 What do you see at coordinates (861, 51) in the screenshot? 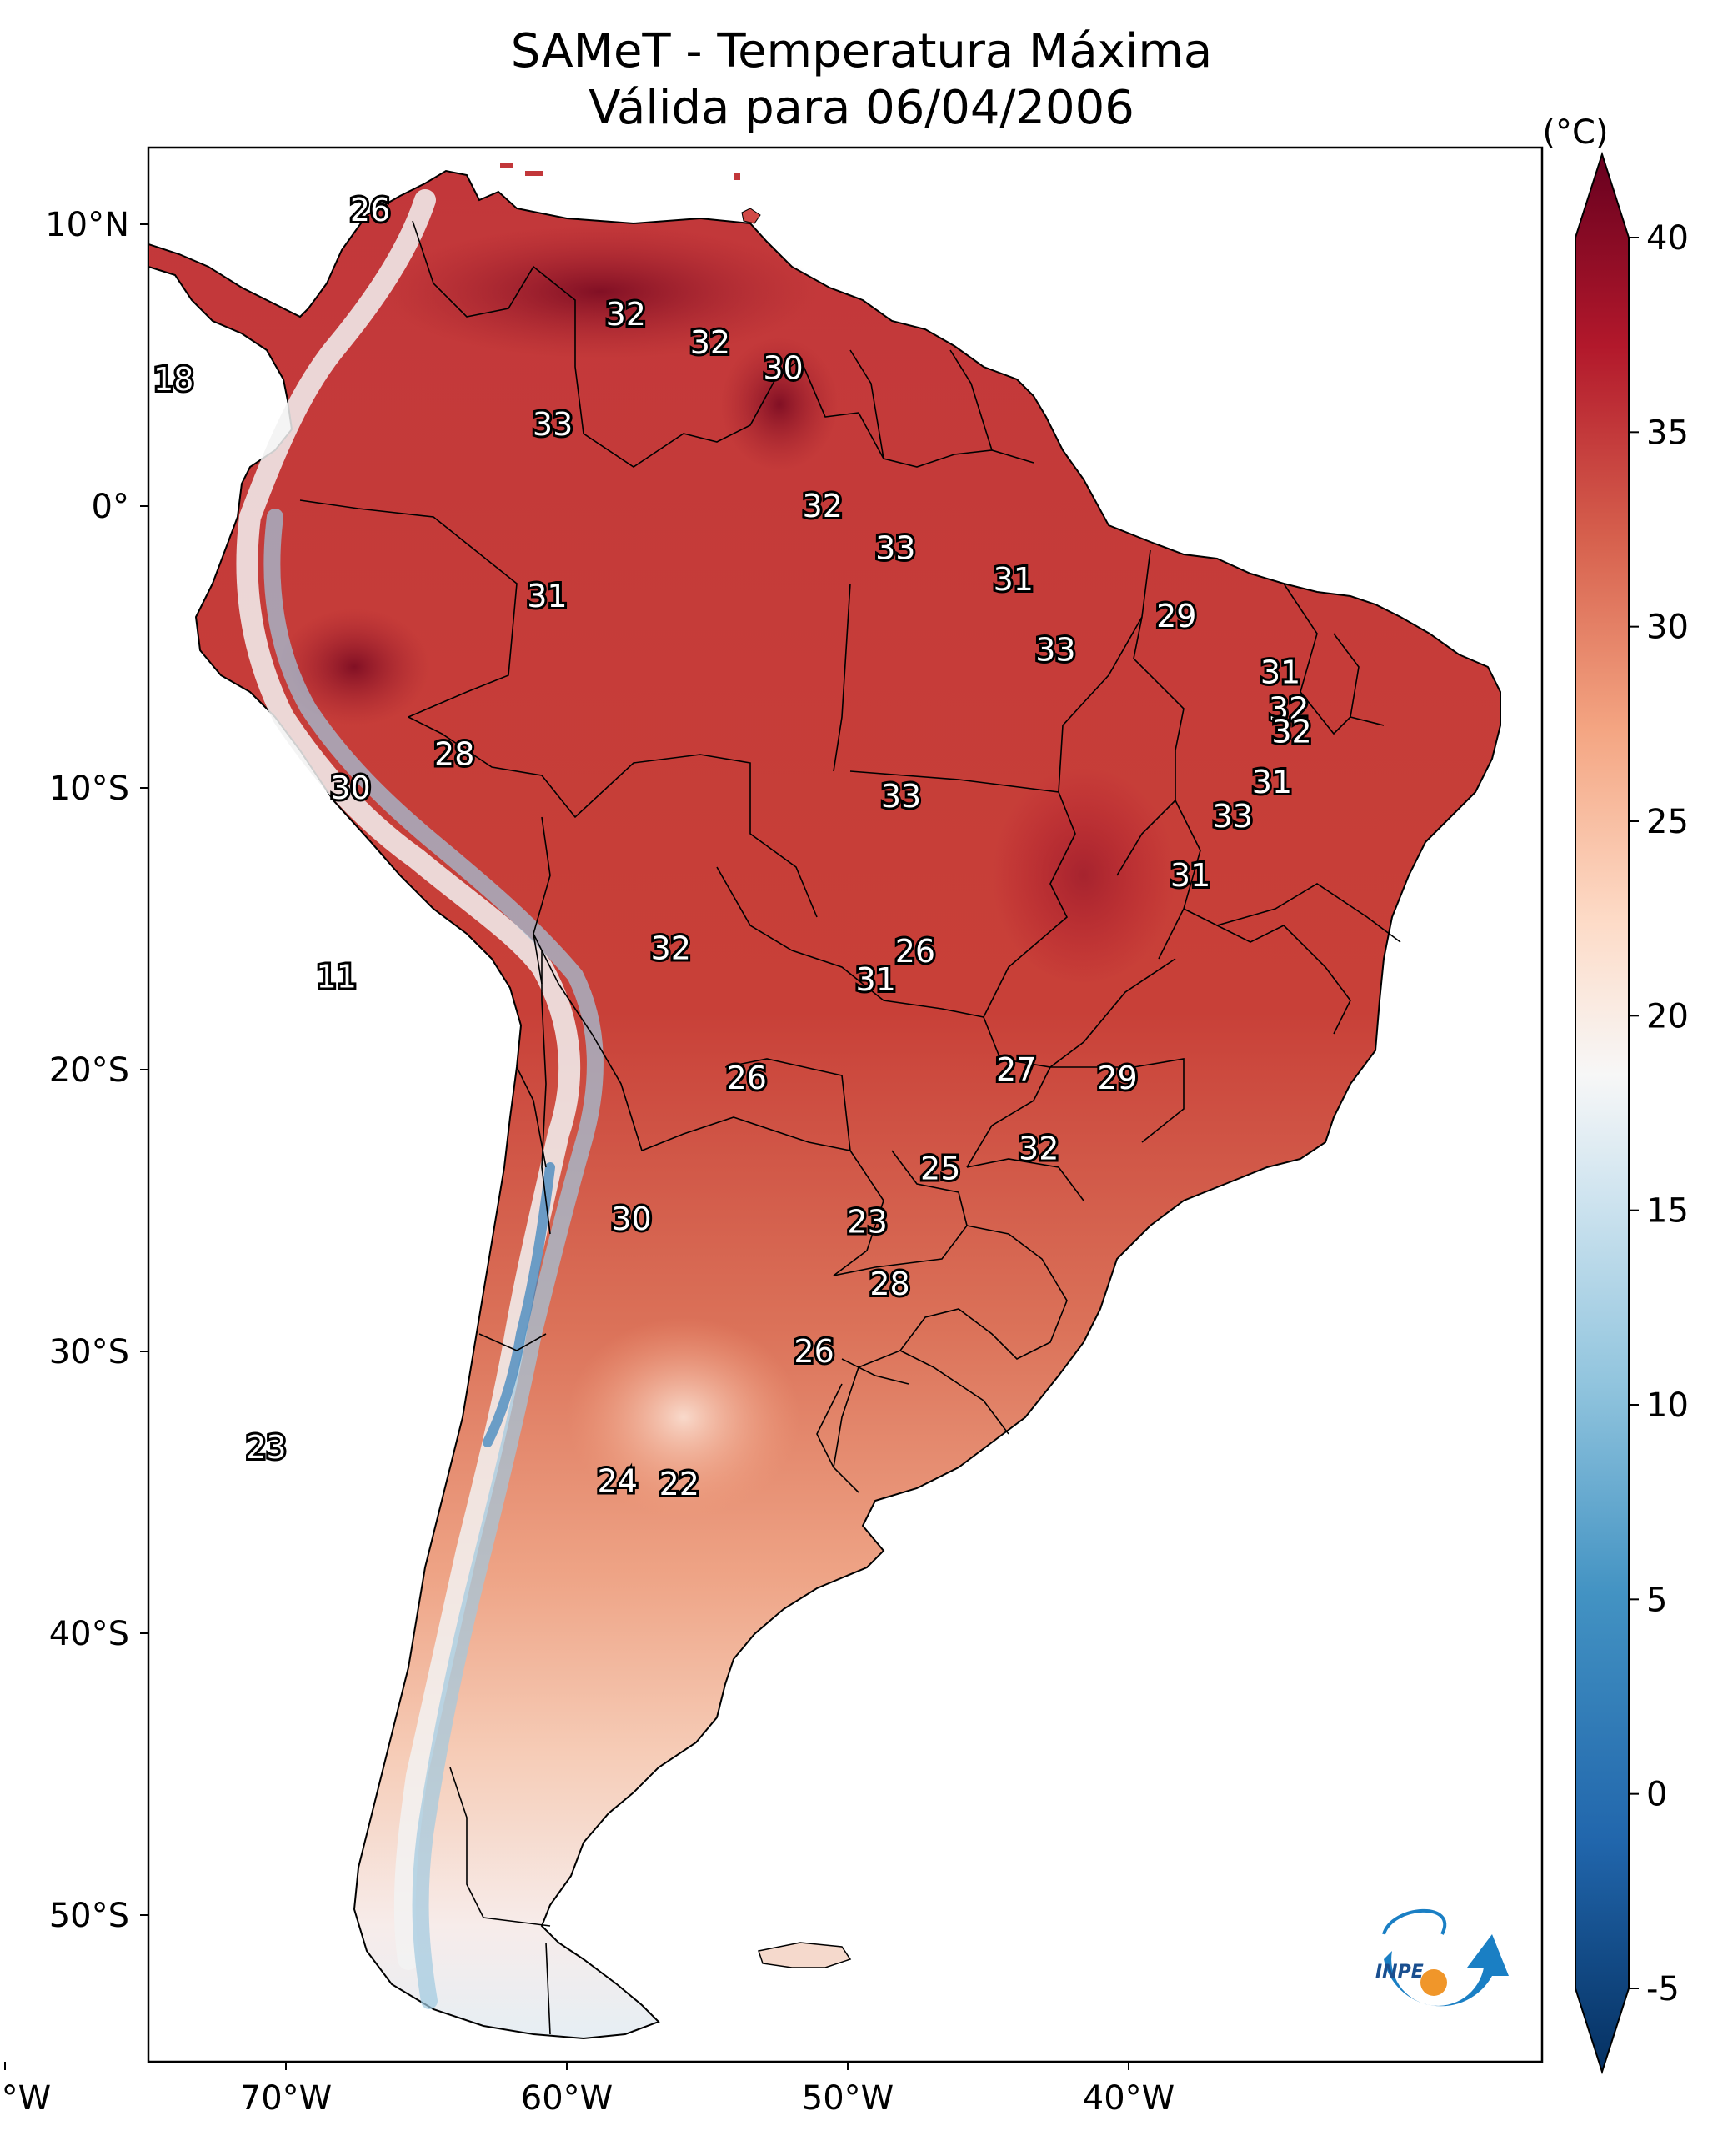
I see `map-title-line-1: SAMeT - Temperatura Máxima` at bounding box center [861, 51].